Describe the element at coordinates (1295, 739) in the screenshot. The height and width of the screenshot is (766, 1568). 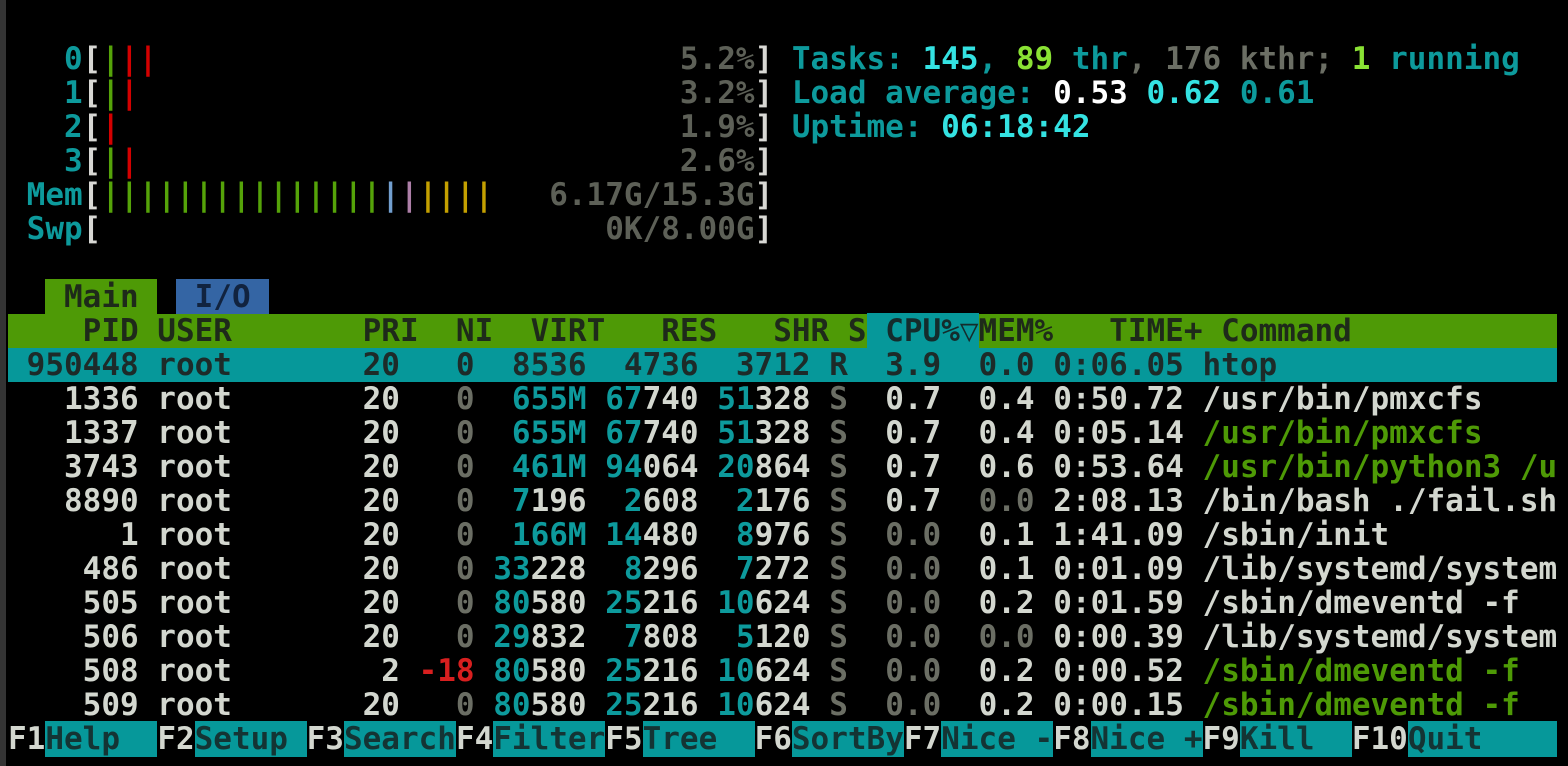
I see `fn-label-f9: Kill` at that location.